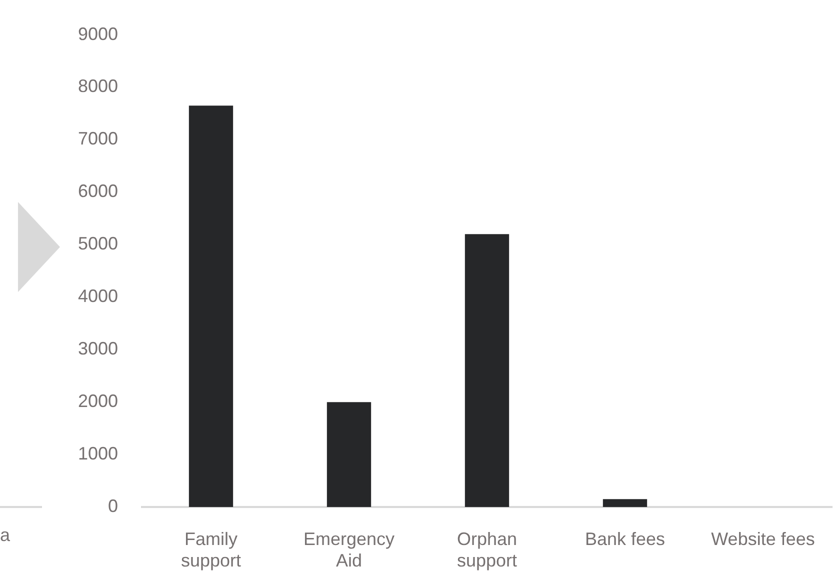 The width and height of the screenshot is (833, 587). What do you see at coordinates (98, 454) in the screenshot?
I see `y-tick-label: 1000` at bounding box center [98, 454].